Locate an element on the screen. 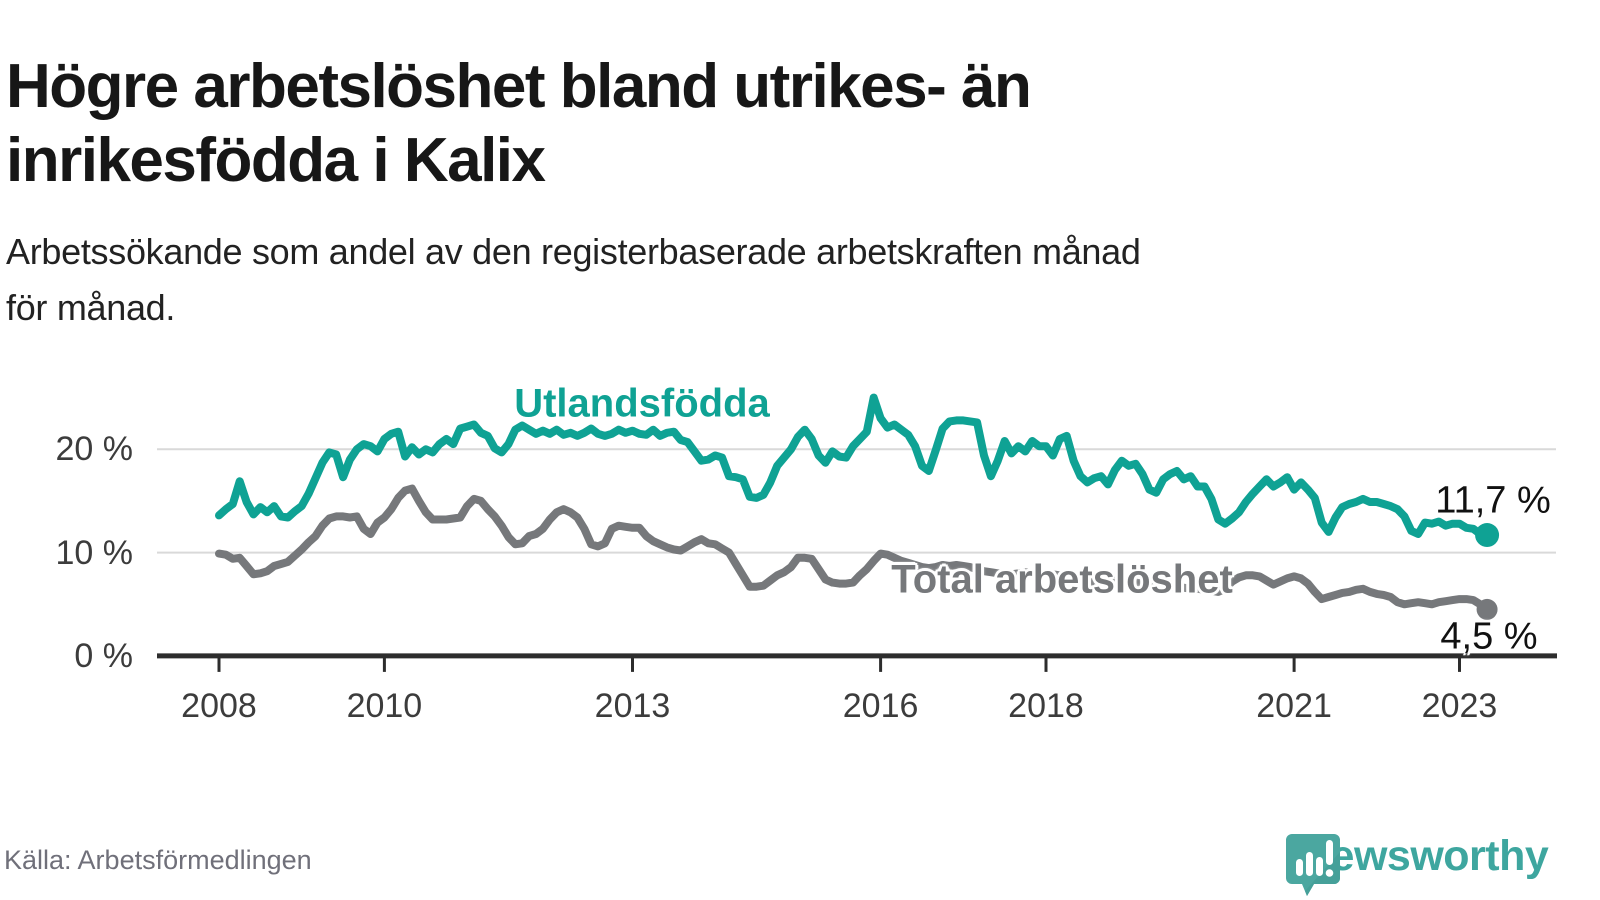 The image size is (1600, 900). line-utlandsfodda is located at coordinates (853, 466).